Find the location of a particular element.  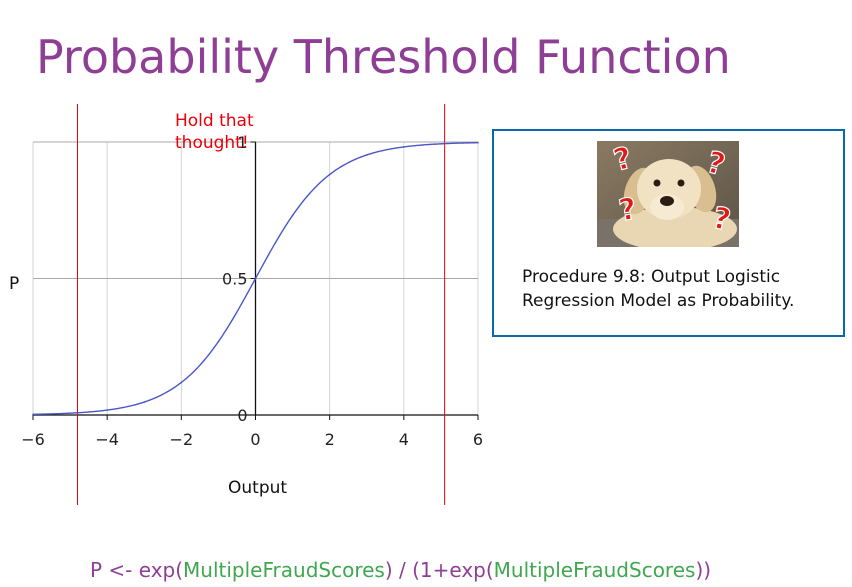

x-tick-label-4: 2 is located at coordinates (330, 439).